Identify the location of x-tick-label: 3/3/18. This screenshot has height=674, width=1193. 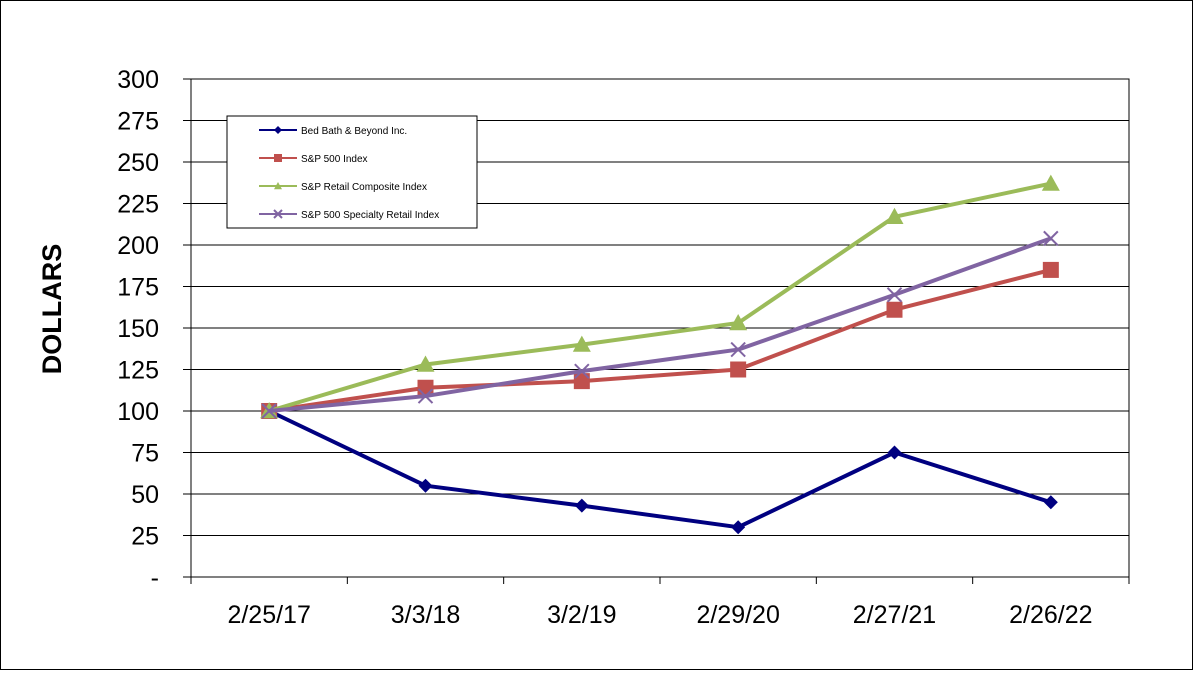
(426, 615).